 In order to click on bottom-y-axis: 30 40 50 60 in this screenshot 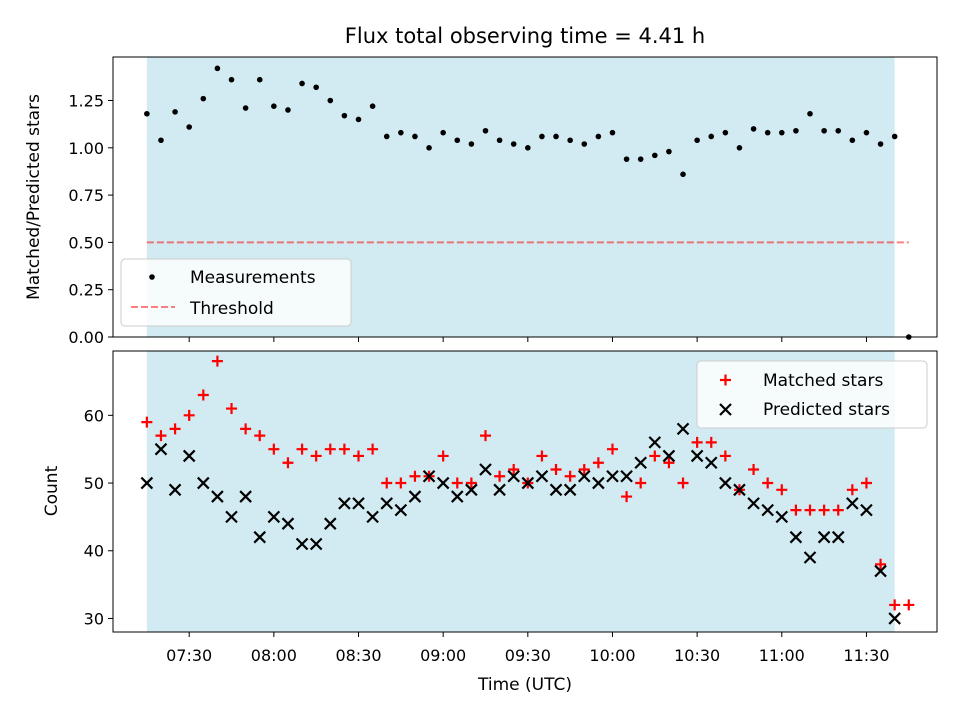, I will do `click(98, 517)`.